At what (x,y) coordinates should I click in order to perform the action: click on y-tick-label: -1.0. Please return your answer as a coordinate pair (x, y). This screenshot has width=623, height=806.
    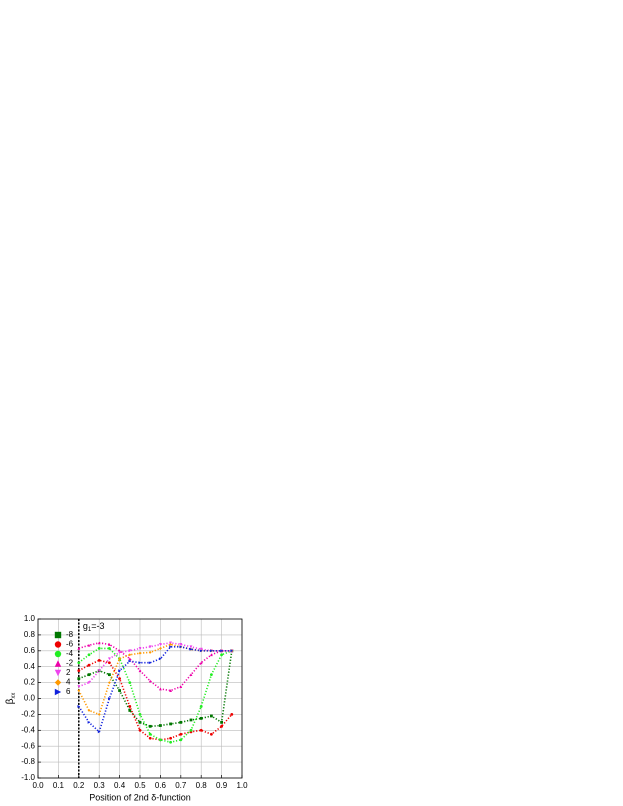
    Looking at the image, I should click on (28, 777).